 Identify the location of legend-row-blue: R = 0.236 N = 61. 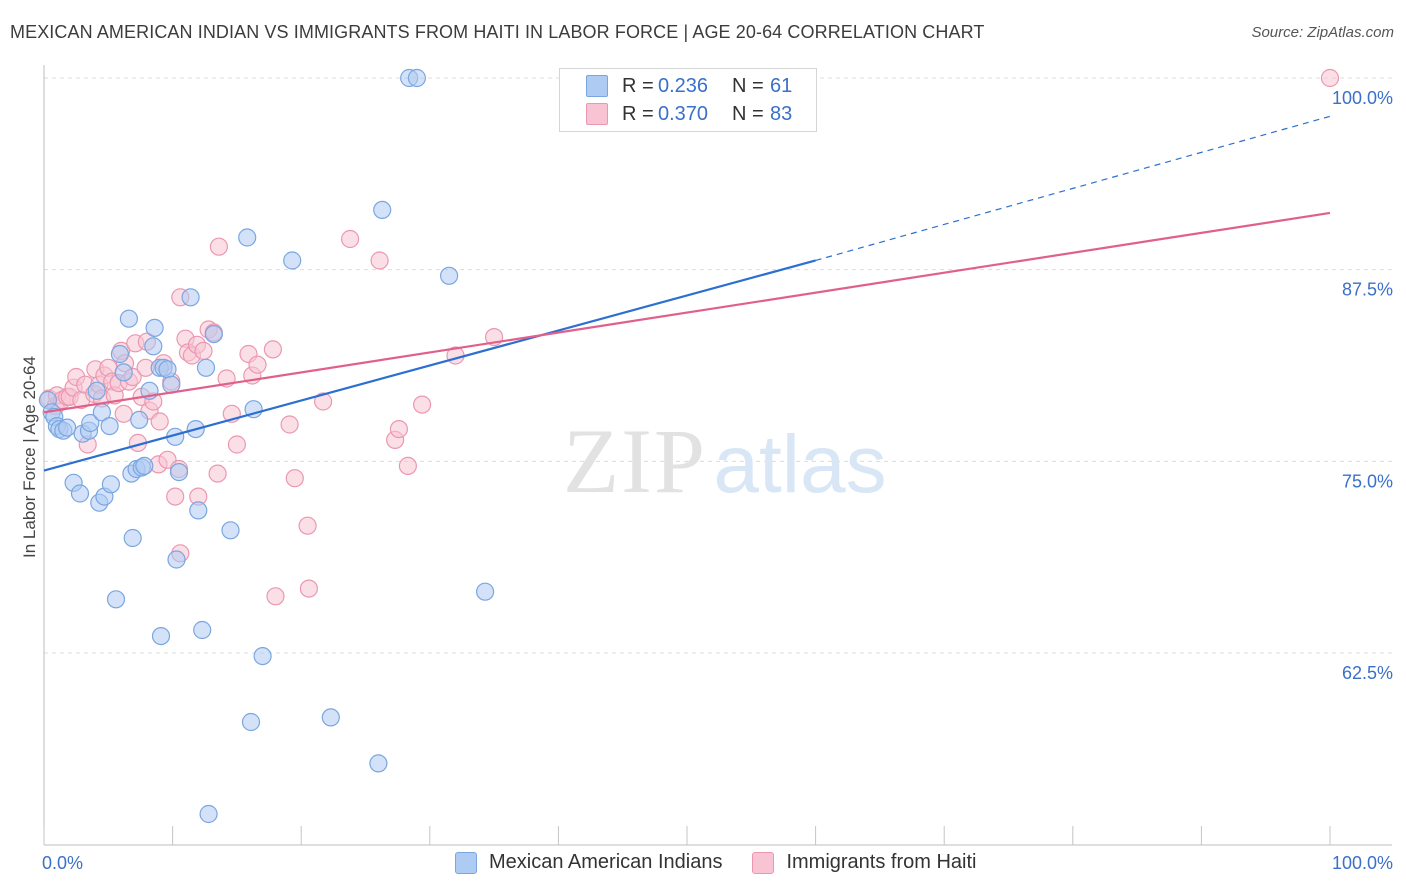
(689, 86).